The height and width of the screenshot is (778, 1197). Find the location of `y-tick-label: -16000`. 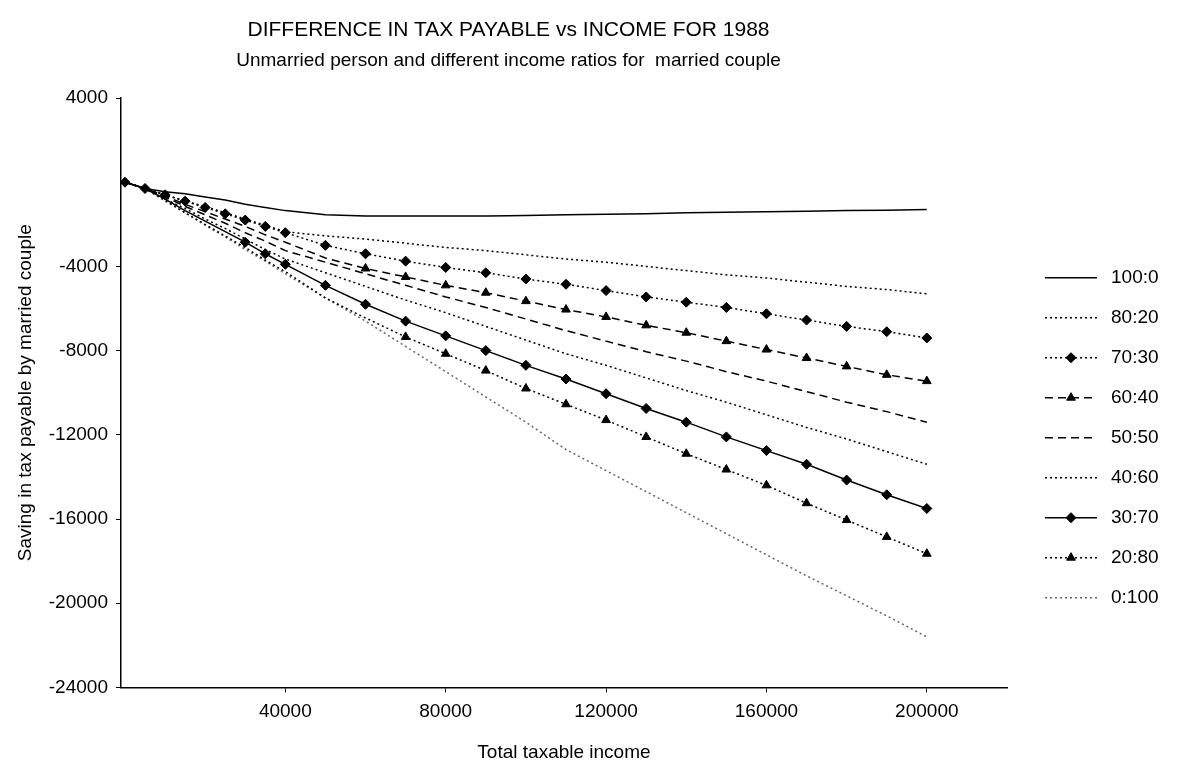

y-tick-label: -16000 is located at coordinates (78, 518).